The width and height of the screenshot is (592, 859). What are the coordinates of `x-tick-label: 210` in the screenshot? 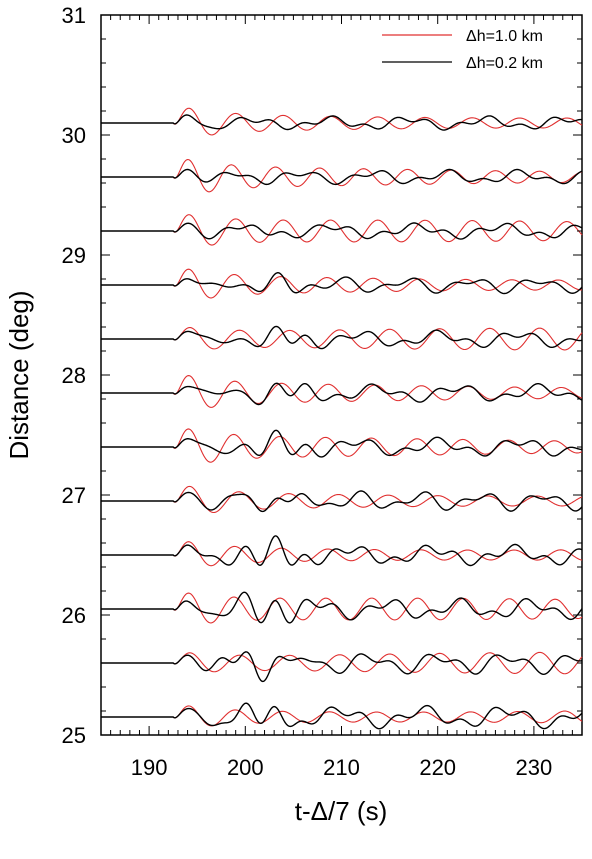 It's located at (341, 767).